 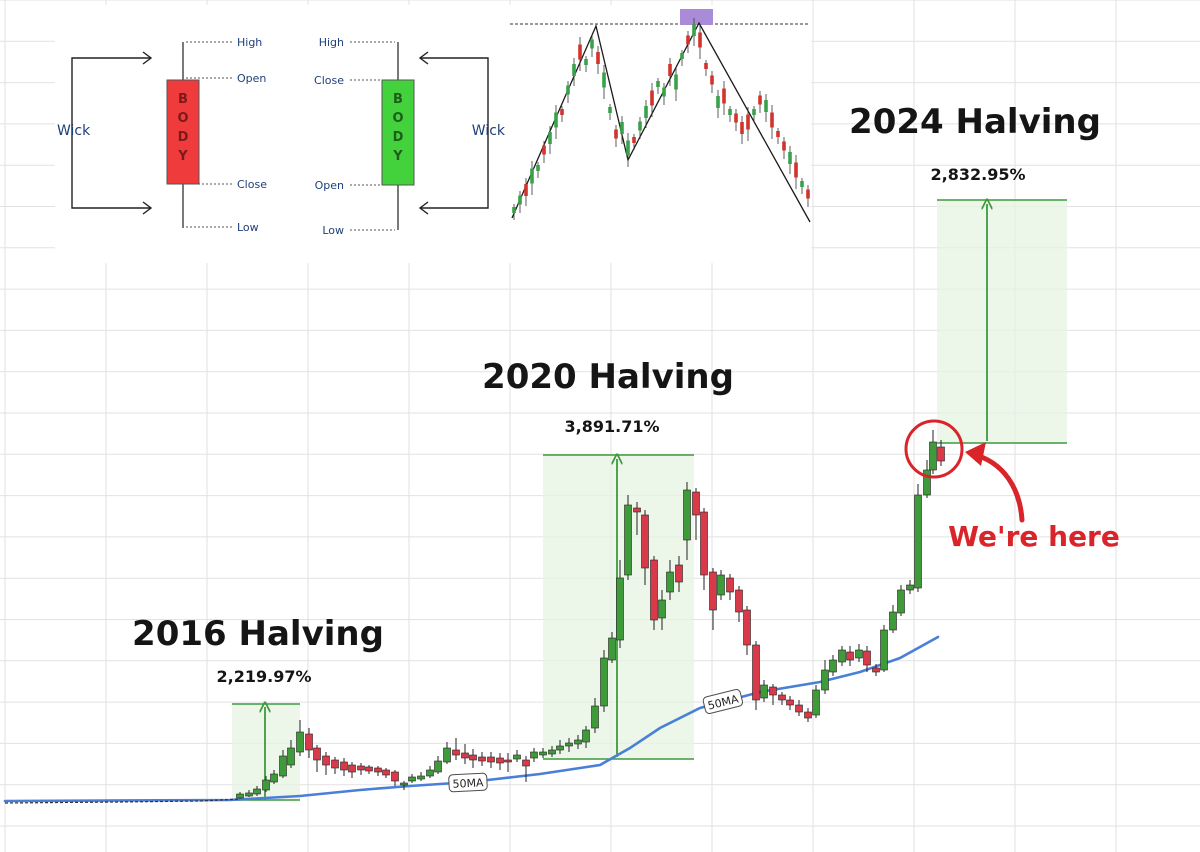 What do you see at coordinates (608, 377) in the screenshot?
I see `halving-title: 2020 Halving` at bounding box center [608, 377].